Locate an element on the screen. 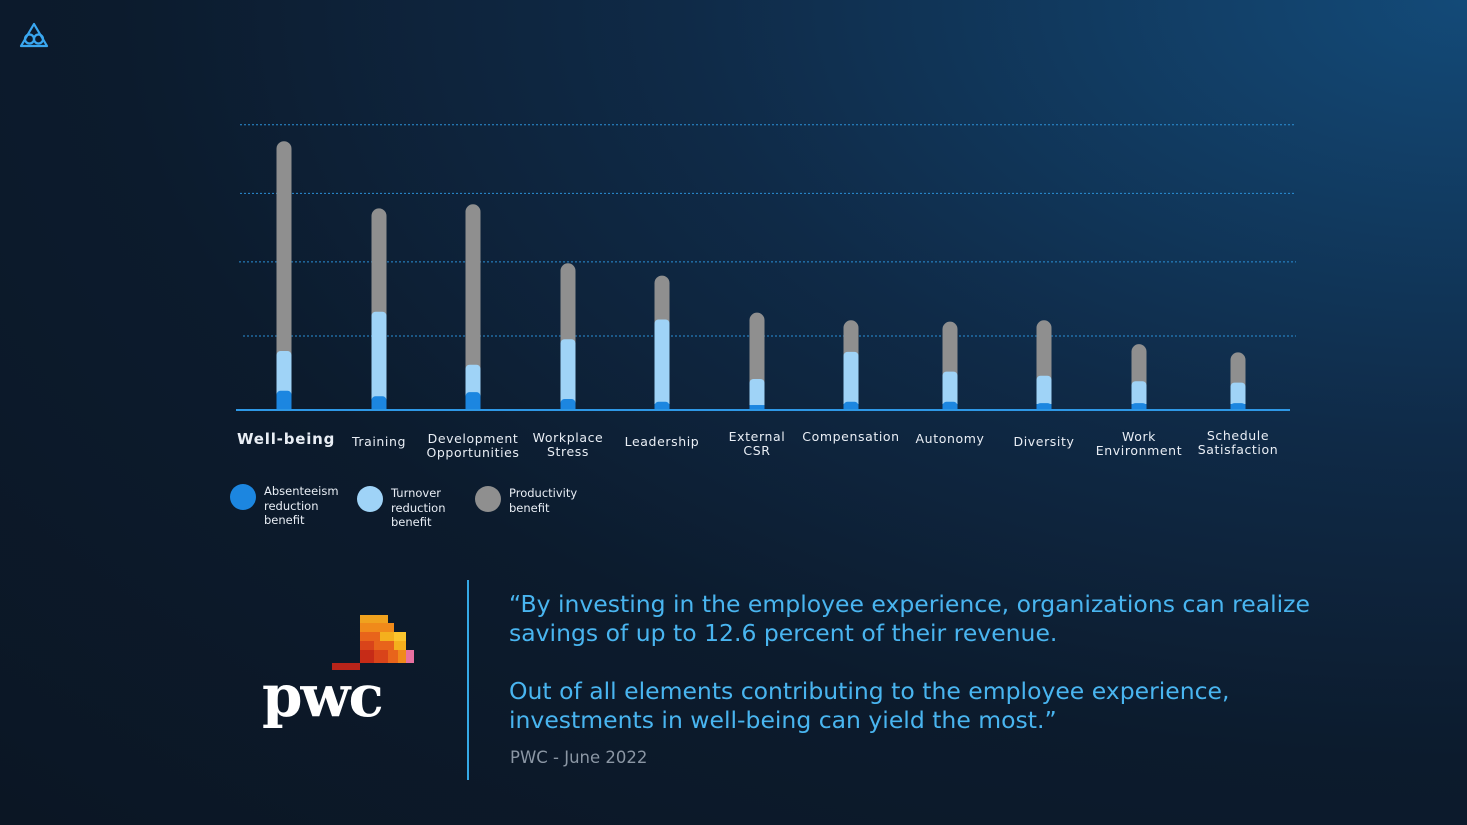  bar-compensation is located at coordinates (851, 365).